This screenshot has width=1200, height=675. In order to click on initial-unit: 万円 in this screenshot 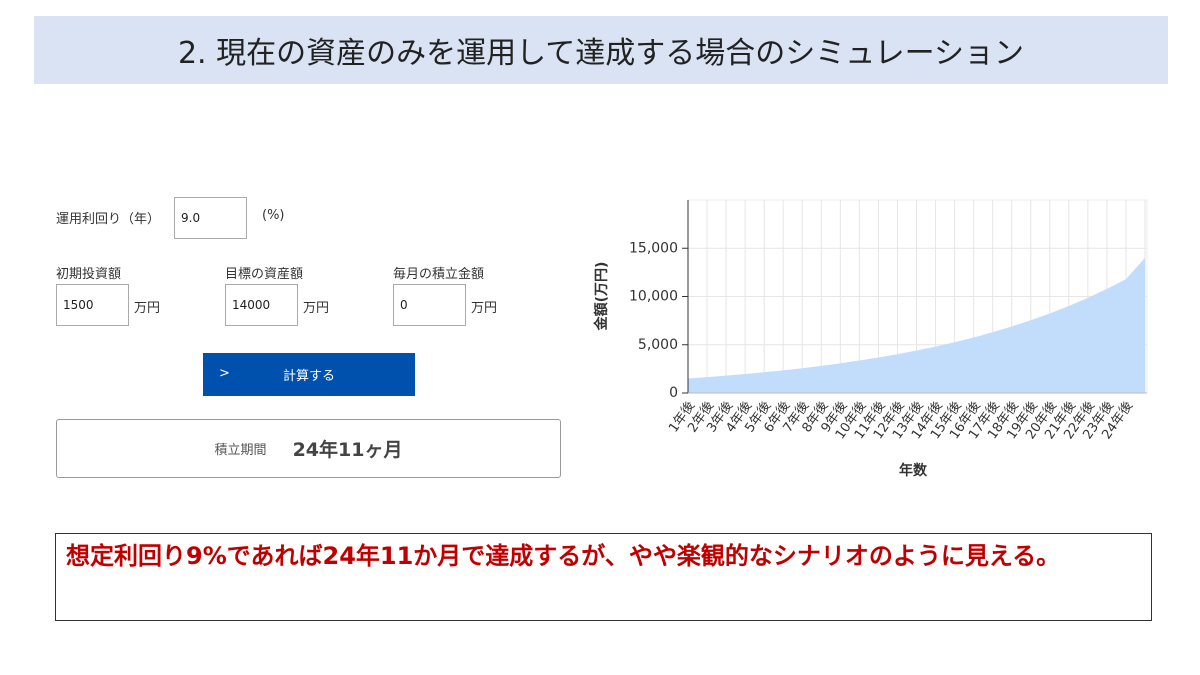, I will do `click(147, 308)`.